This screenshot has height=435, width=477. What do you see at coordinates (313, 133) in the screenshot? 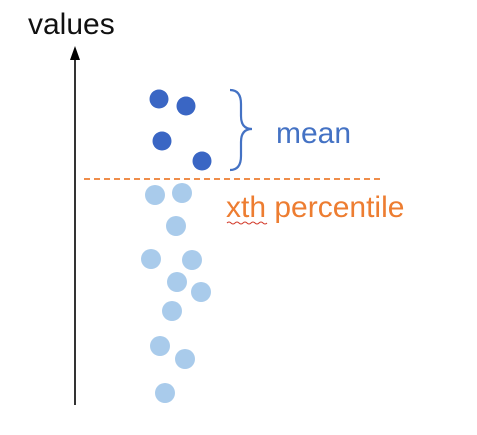
I see `mean-label: mean` at bounding box center [313, 133].